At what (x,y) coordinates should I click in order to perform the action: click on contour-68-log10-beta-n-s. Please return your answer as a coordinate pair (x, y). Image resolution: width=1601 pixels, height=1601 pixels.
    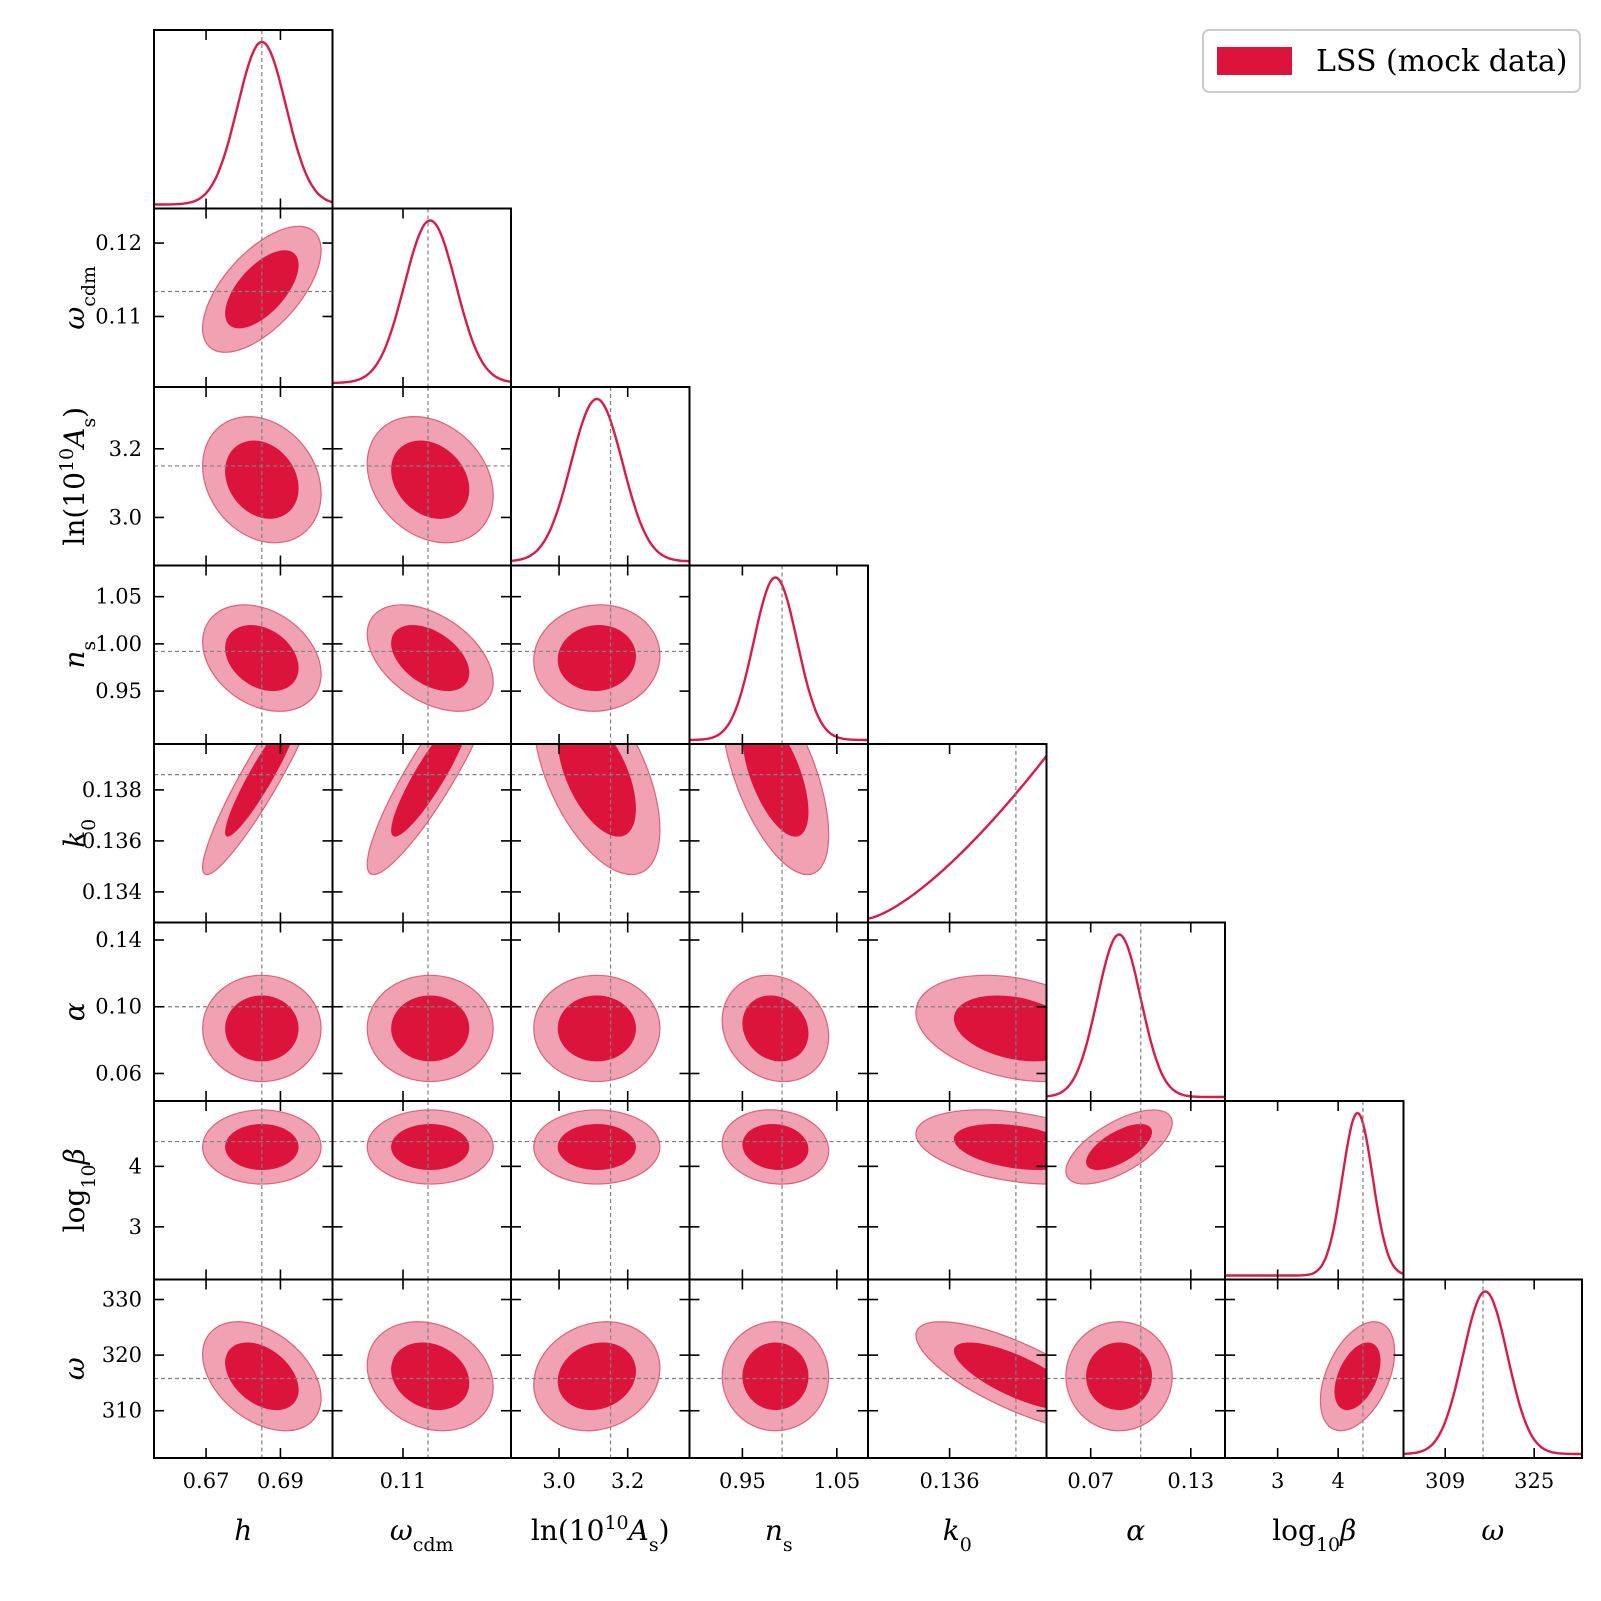
    Looking at the image, I should click on (775, 1146).